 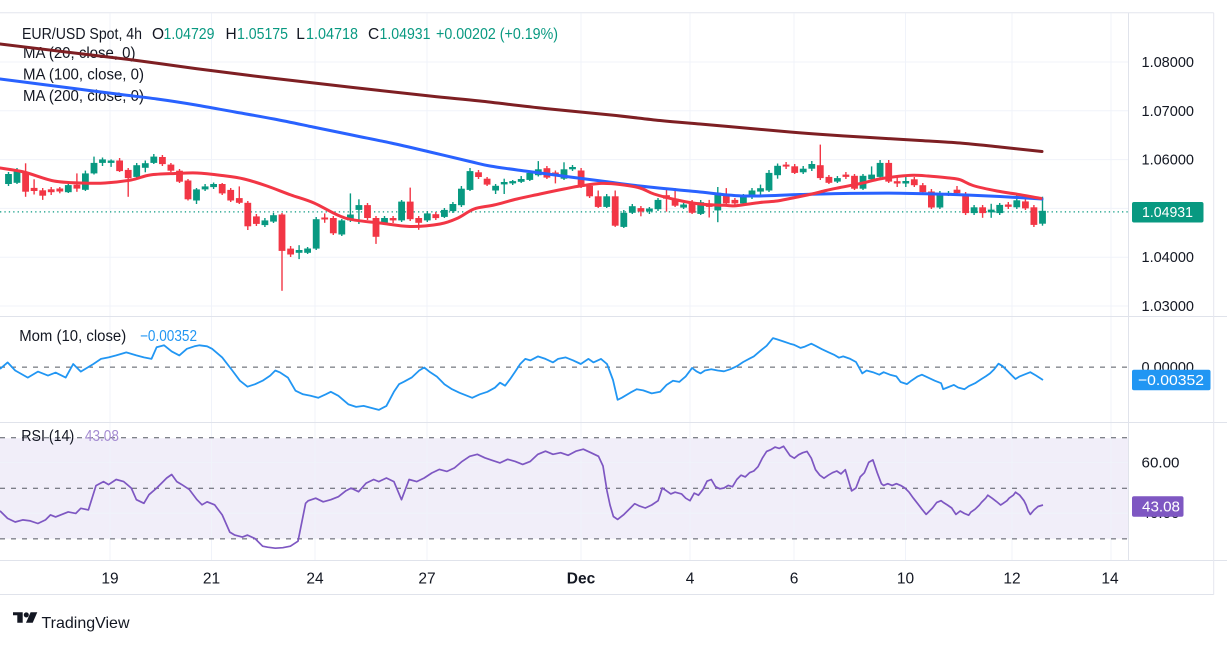 What do you see at coordinates (794, 579) in the screenshot?
I see `svg-text: 6` at bounding box center [794, 579].